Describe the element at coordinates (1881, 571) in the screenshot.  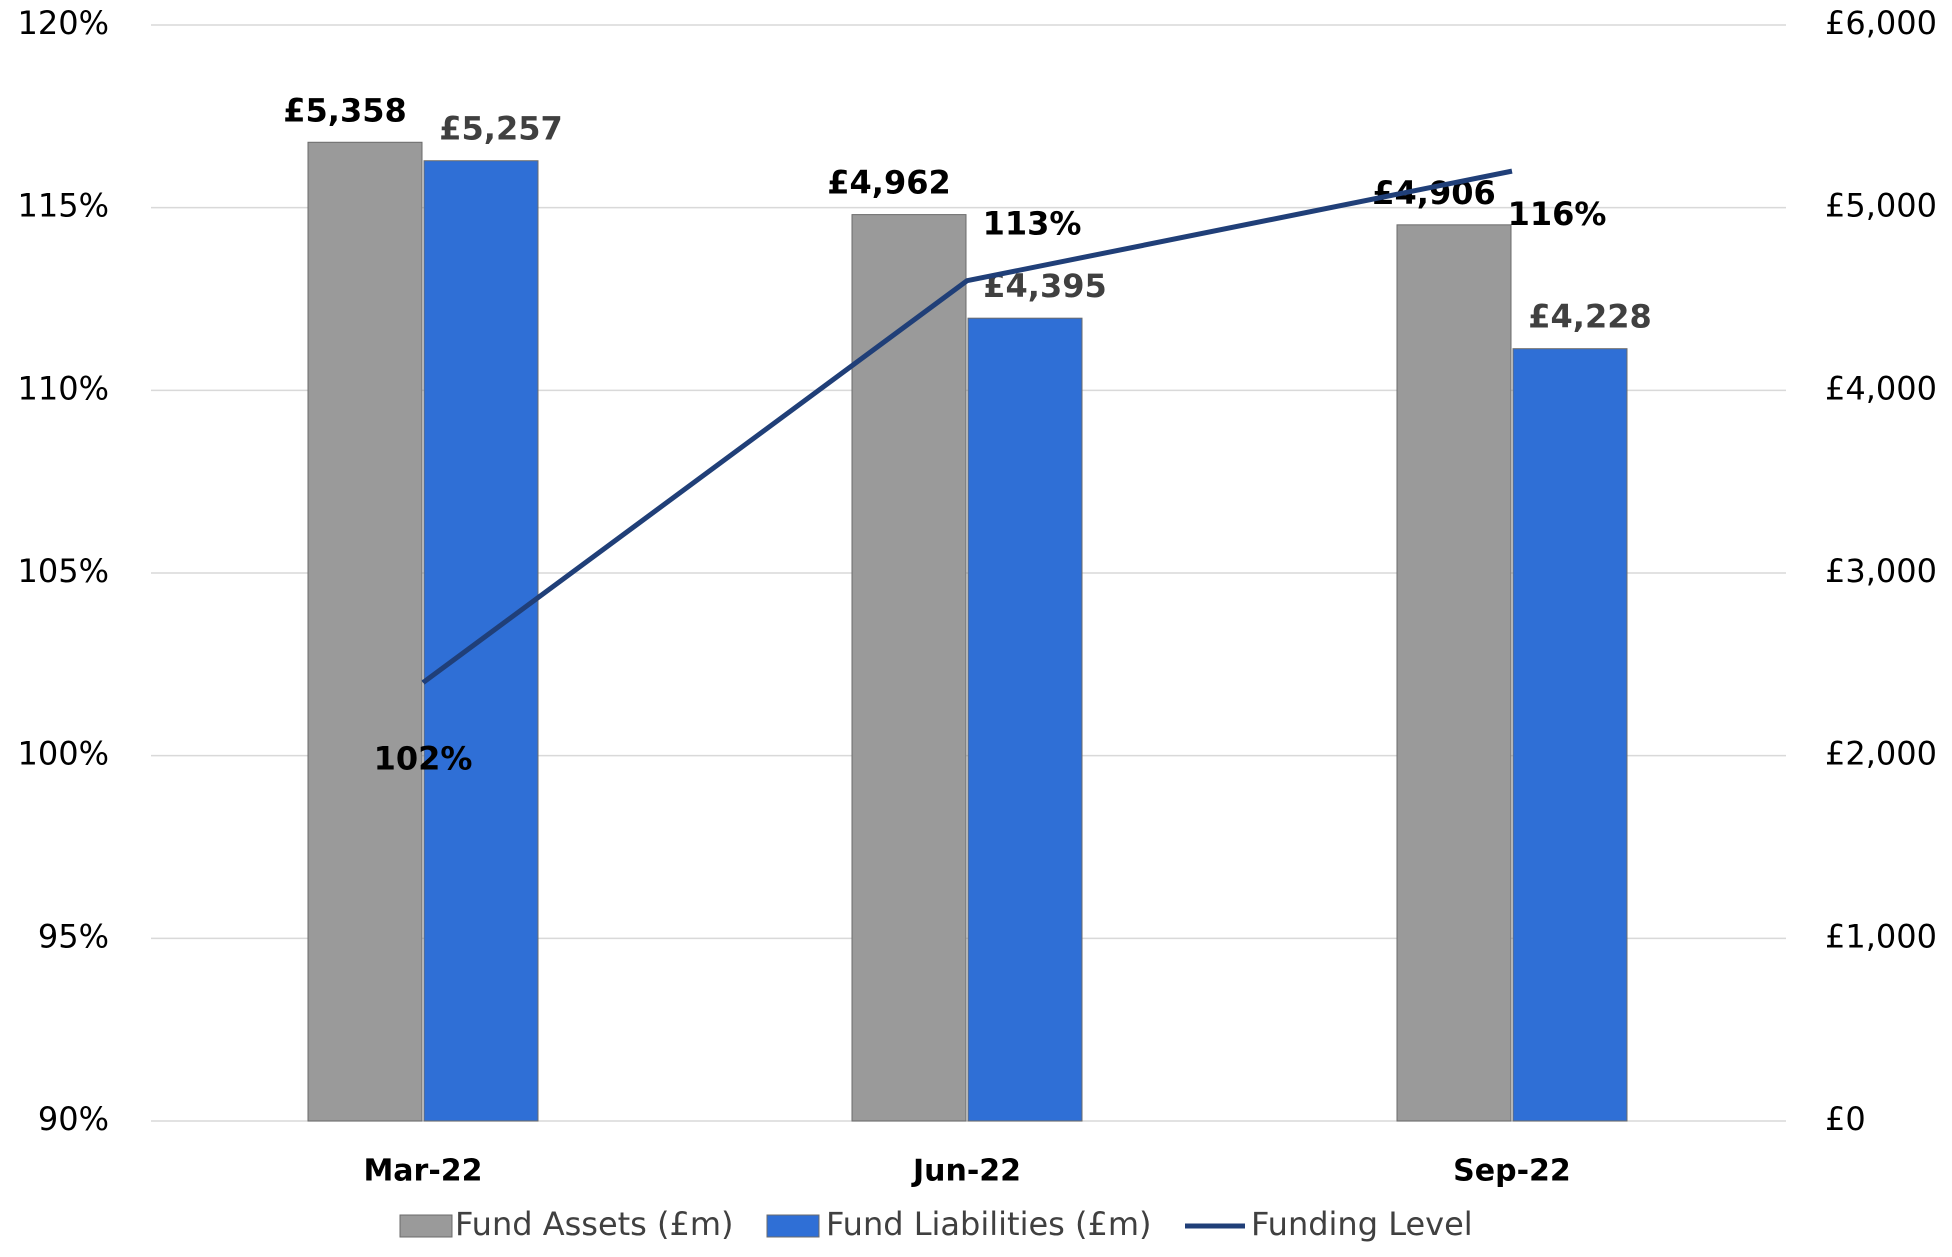
I see `y2-tick-label: £3,000` at that location.